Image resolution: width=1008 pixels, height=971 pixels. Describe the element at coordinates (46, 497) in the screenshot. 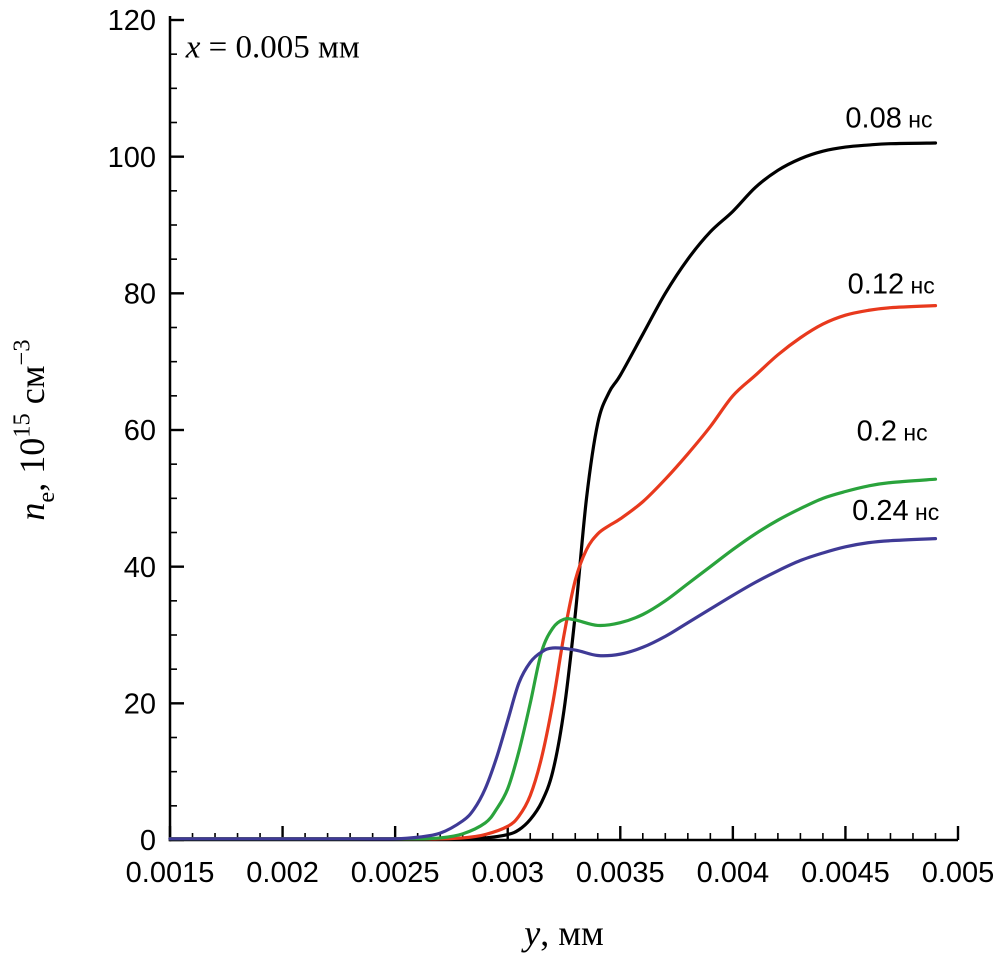

I see `label-part: e` at that location.